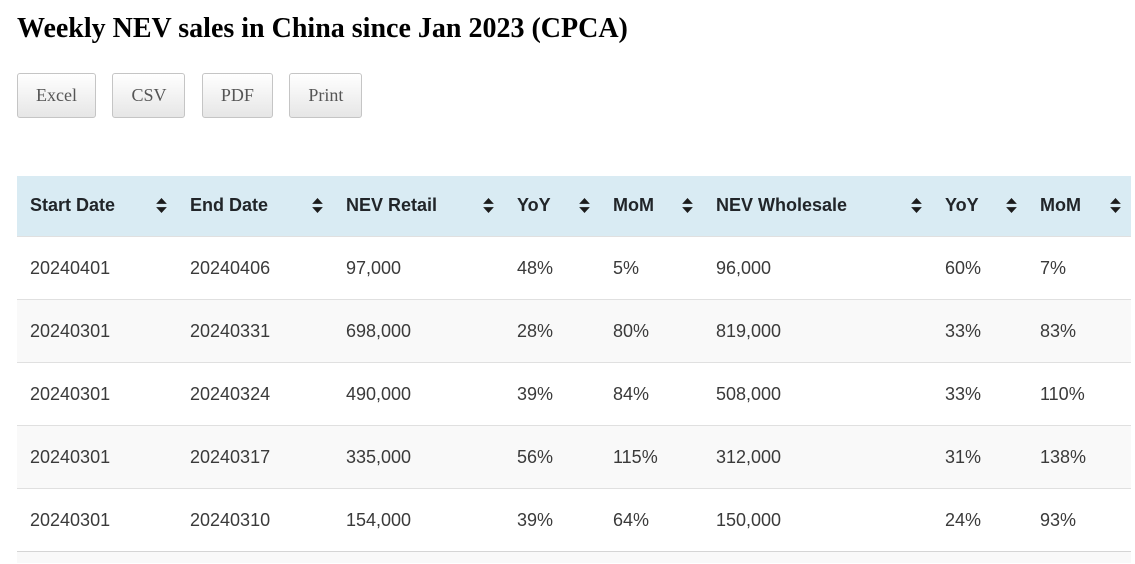 This screenshot has height=564, width=1135. What do you see at coordinates (651, 394) in the screenshot?
I see `cell-retail-mom: 84%` at bounding box center [651, 394].